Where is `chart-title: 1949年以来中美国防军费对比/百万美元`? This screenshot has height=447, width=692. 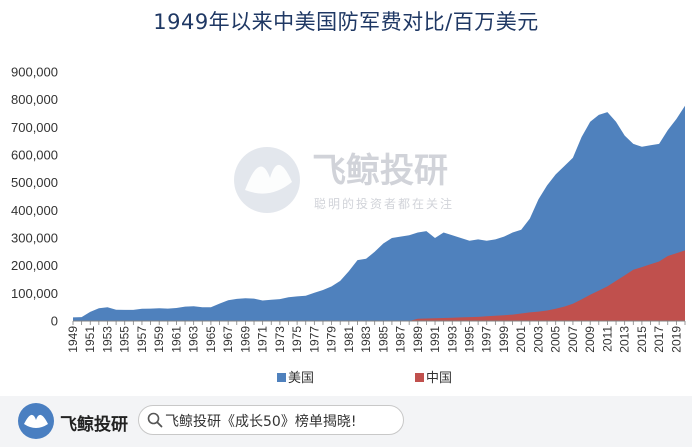
chart-title: 1949年以来中美国防军费对比/百万美元 is located at coordinates (346, 22).